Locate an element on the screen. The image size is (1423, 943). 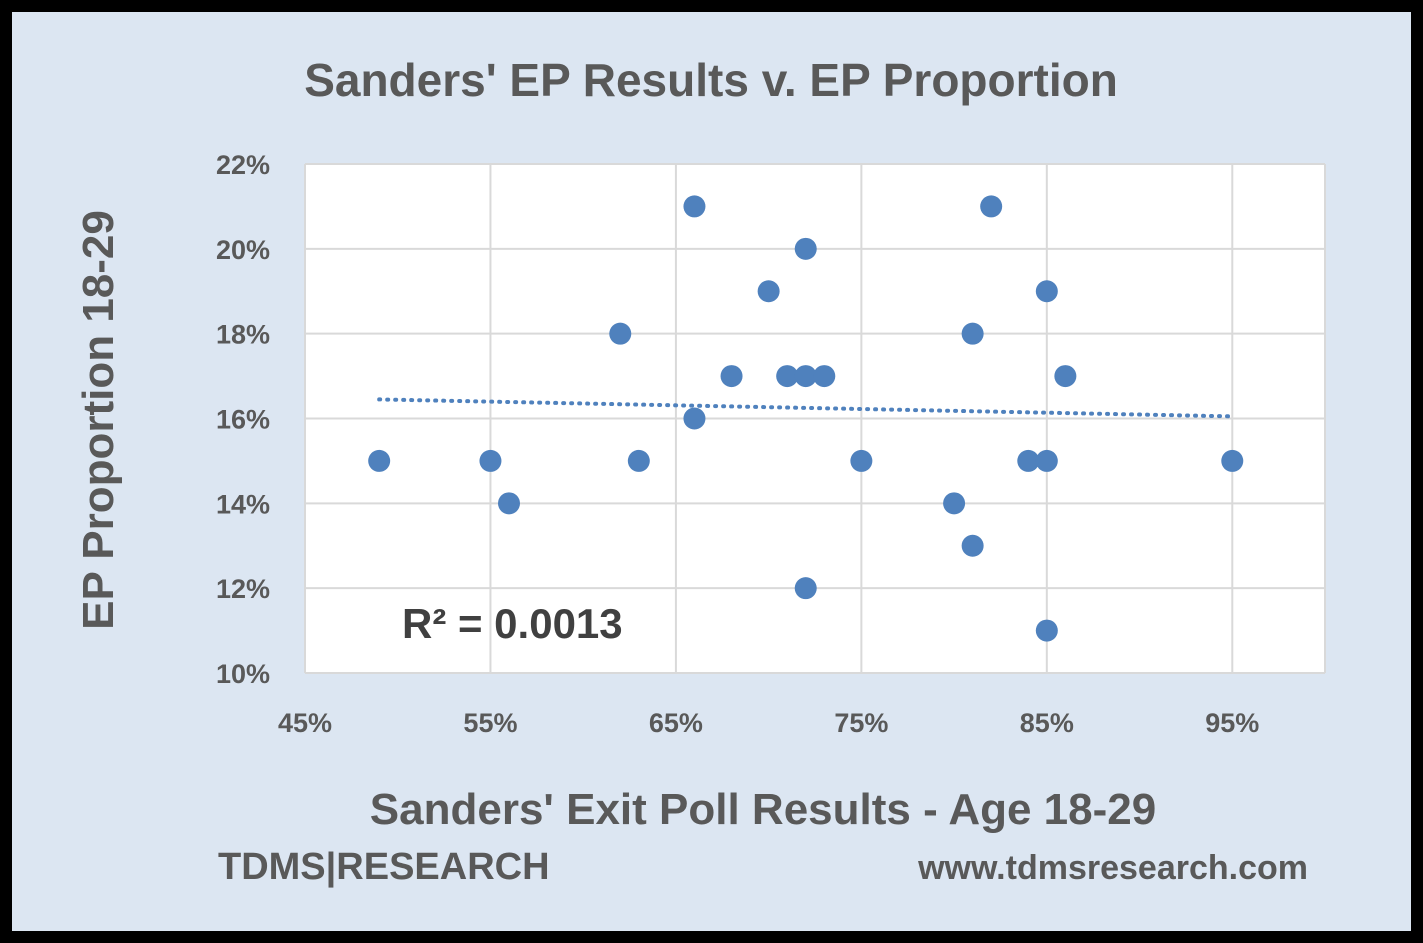
y-axis-ticks: 10% 12% 14% 16% 18% 20% 22% is located at coordinates (243, 419).